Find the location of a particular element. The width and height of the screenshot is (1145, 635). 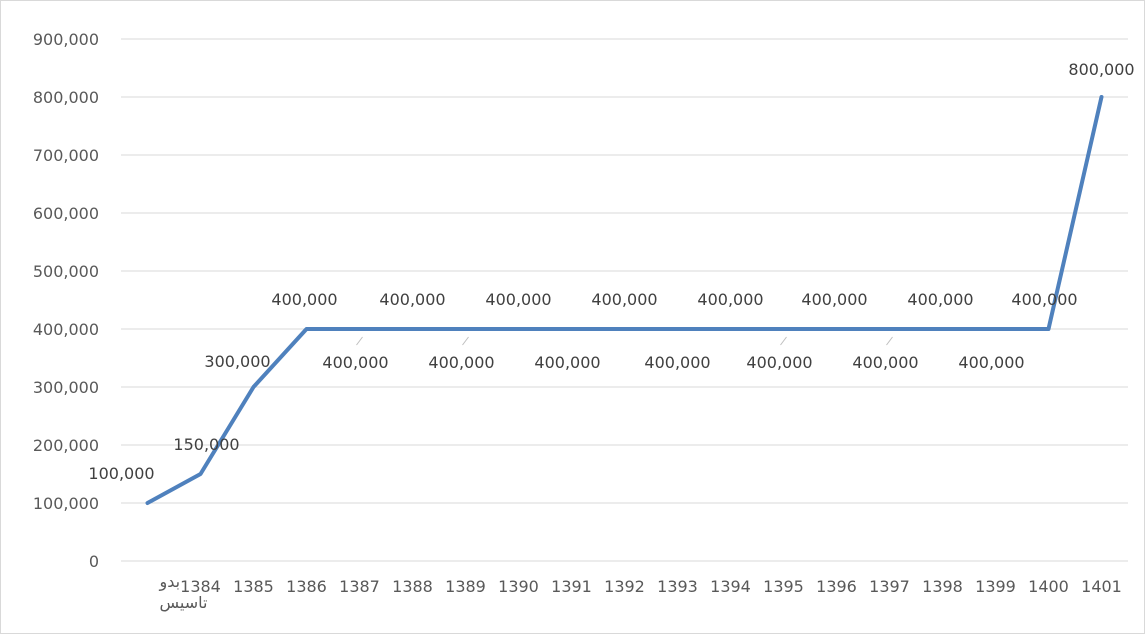

x-tick-label: 1390 is located at coordinates (518, 586).